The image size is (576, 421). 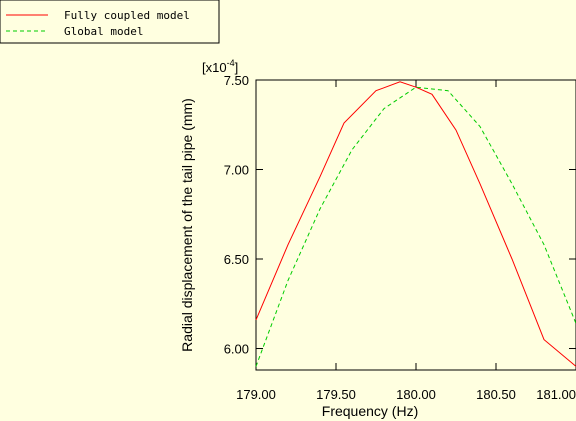 What do you see at coordinates (236, 80) in the screenshot?
I see `y-tick-label: 7.50` at bounding box center [236, 80].